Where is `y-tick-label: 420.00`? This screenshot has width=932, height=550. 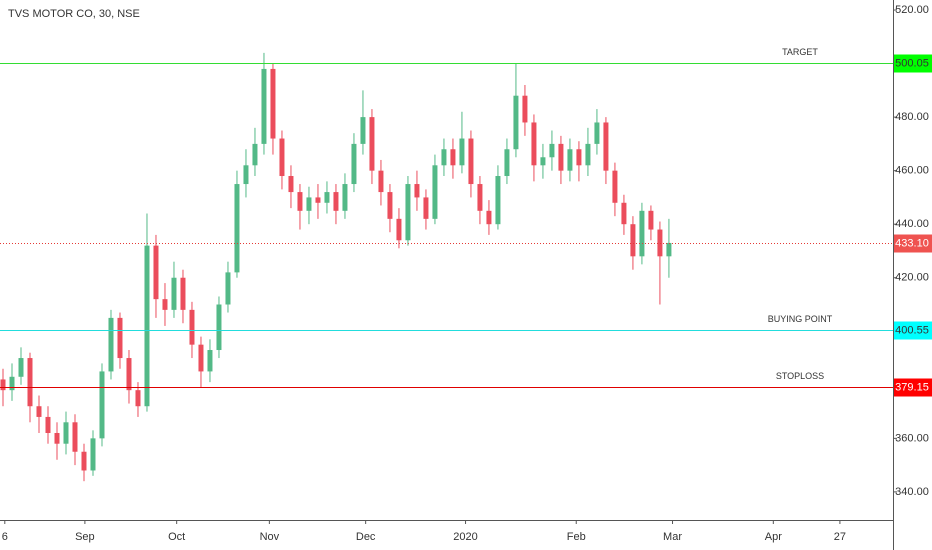
y-tick-label: 420.00 is located at coordinates (912, 278).